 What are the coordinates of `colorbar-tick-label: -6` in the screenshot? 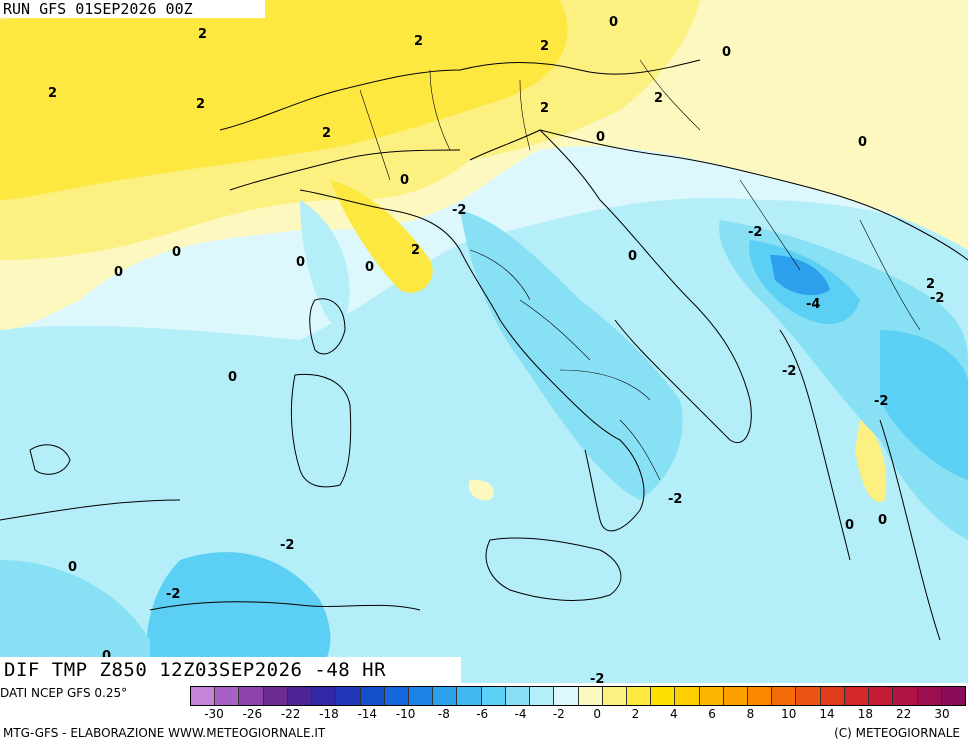 It's located at (482, 714).